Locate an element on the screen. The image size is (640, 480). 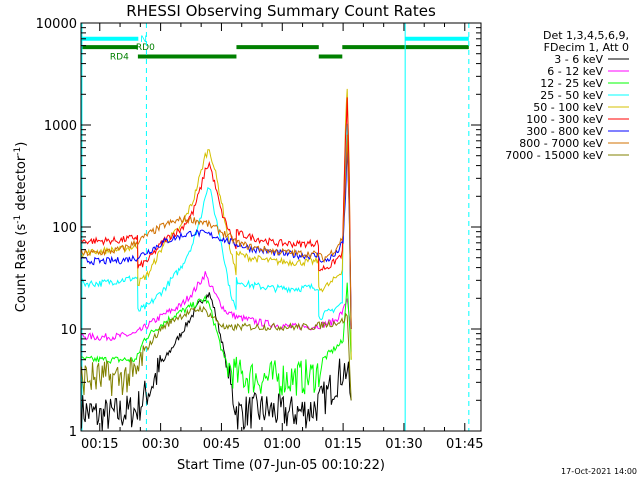
y-tick-label: 1000 is located at coordinates (60, 126).